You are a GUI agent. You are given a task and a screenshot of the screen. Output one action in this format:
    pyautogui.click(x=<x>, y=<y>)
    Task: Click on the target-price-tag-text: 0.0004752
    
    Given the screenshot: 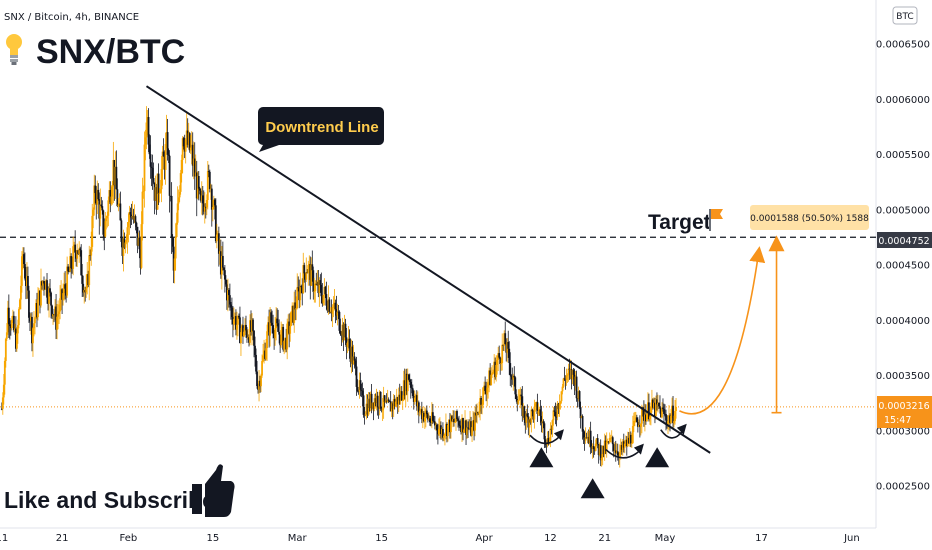 What is the action you would take?
    pyautogui.click(x=903, y=241)
    